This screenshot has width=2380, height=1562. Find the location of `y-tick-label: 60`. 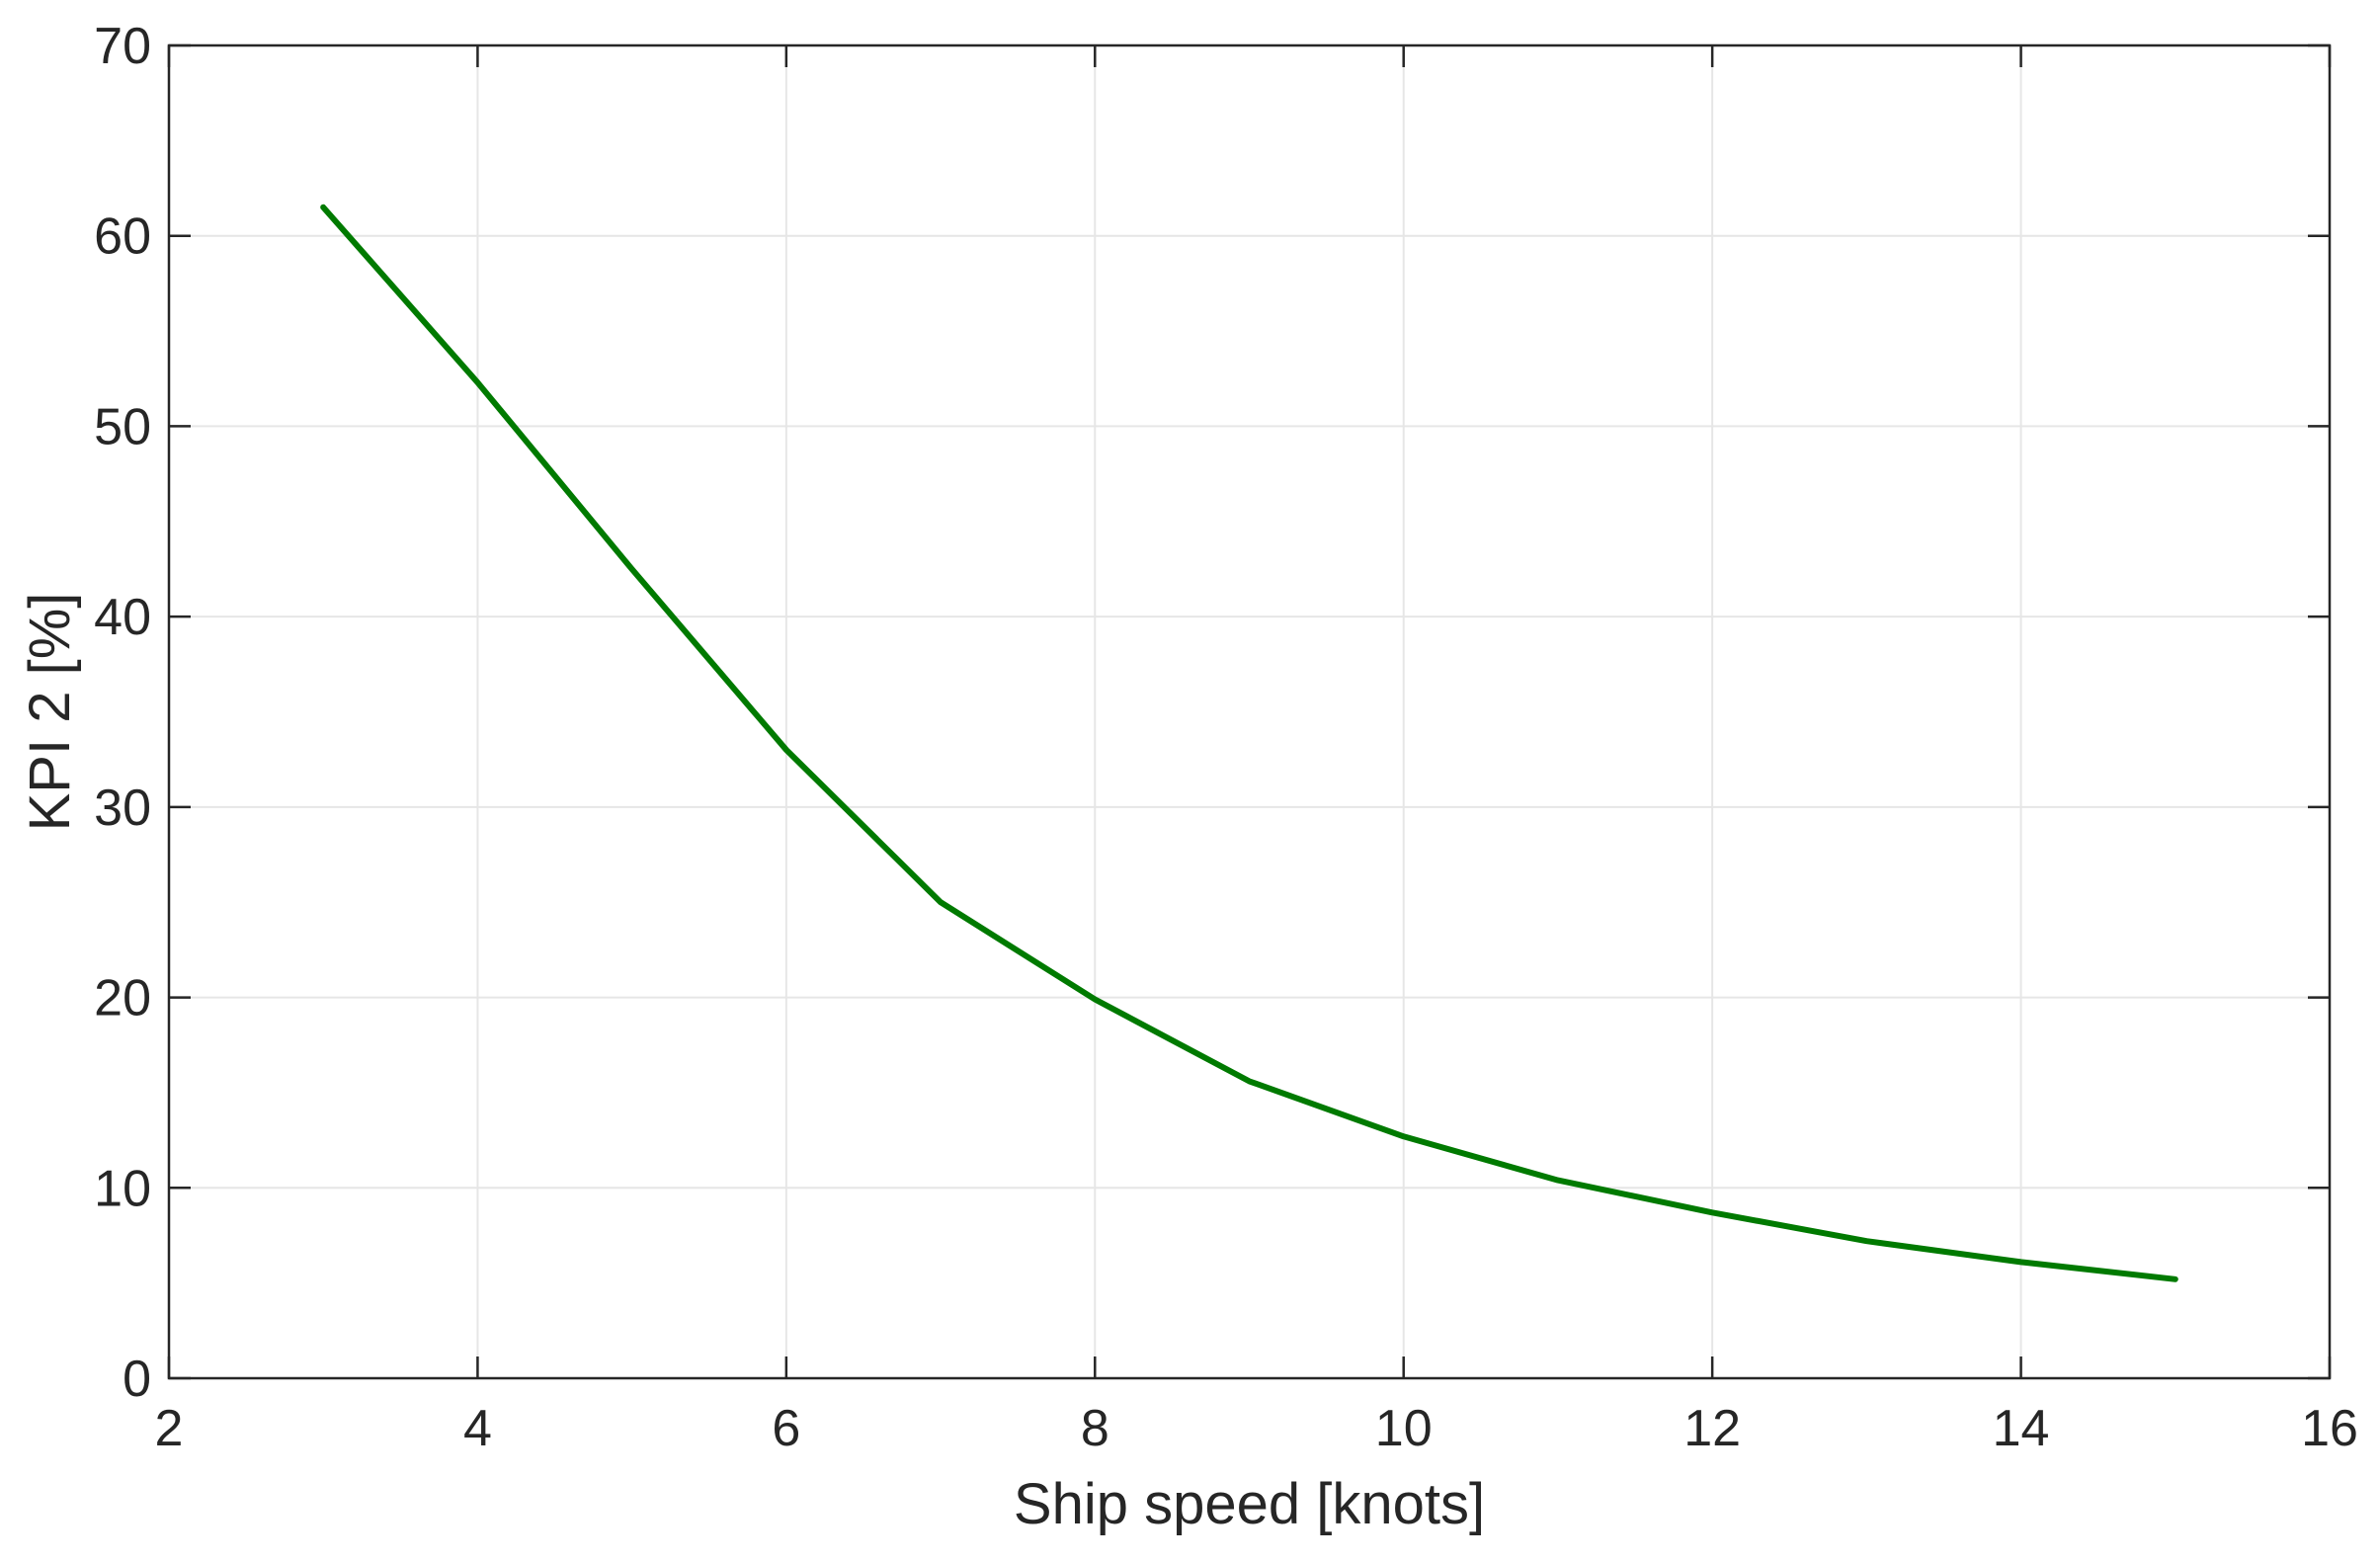

y-tick-label: 60 is located at coordinates (122, 237).